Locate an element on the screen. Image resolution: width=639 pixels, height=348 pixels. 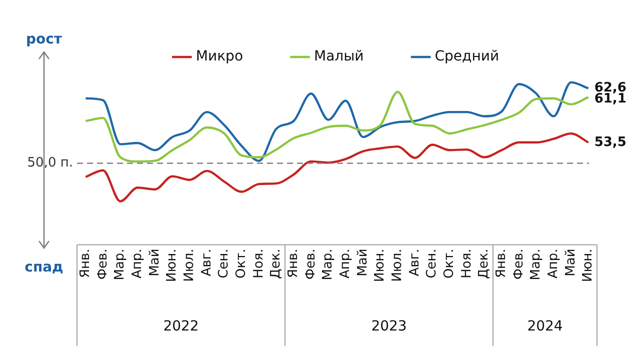
legend-label: Малый is located at coordinates (339, 56).